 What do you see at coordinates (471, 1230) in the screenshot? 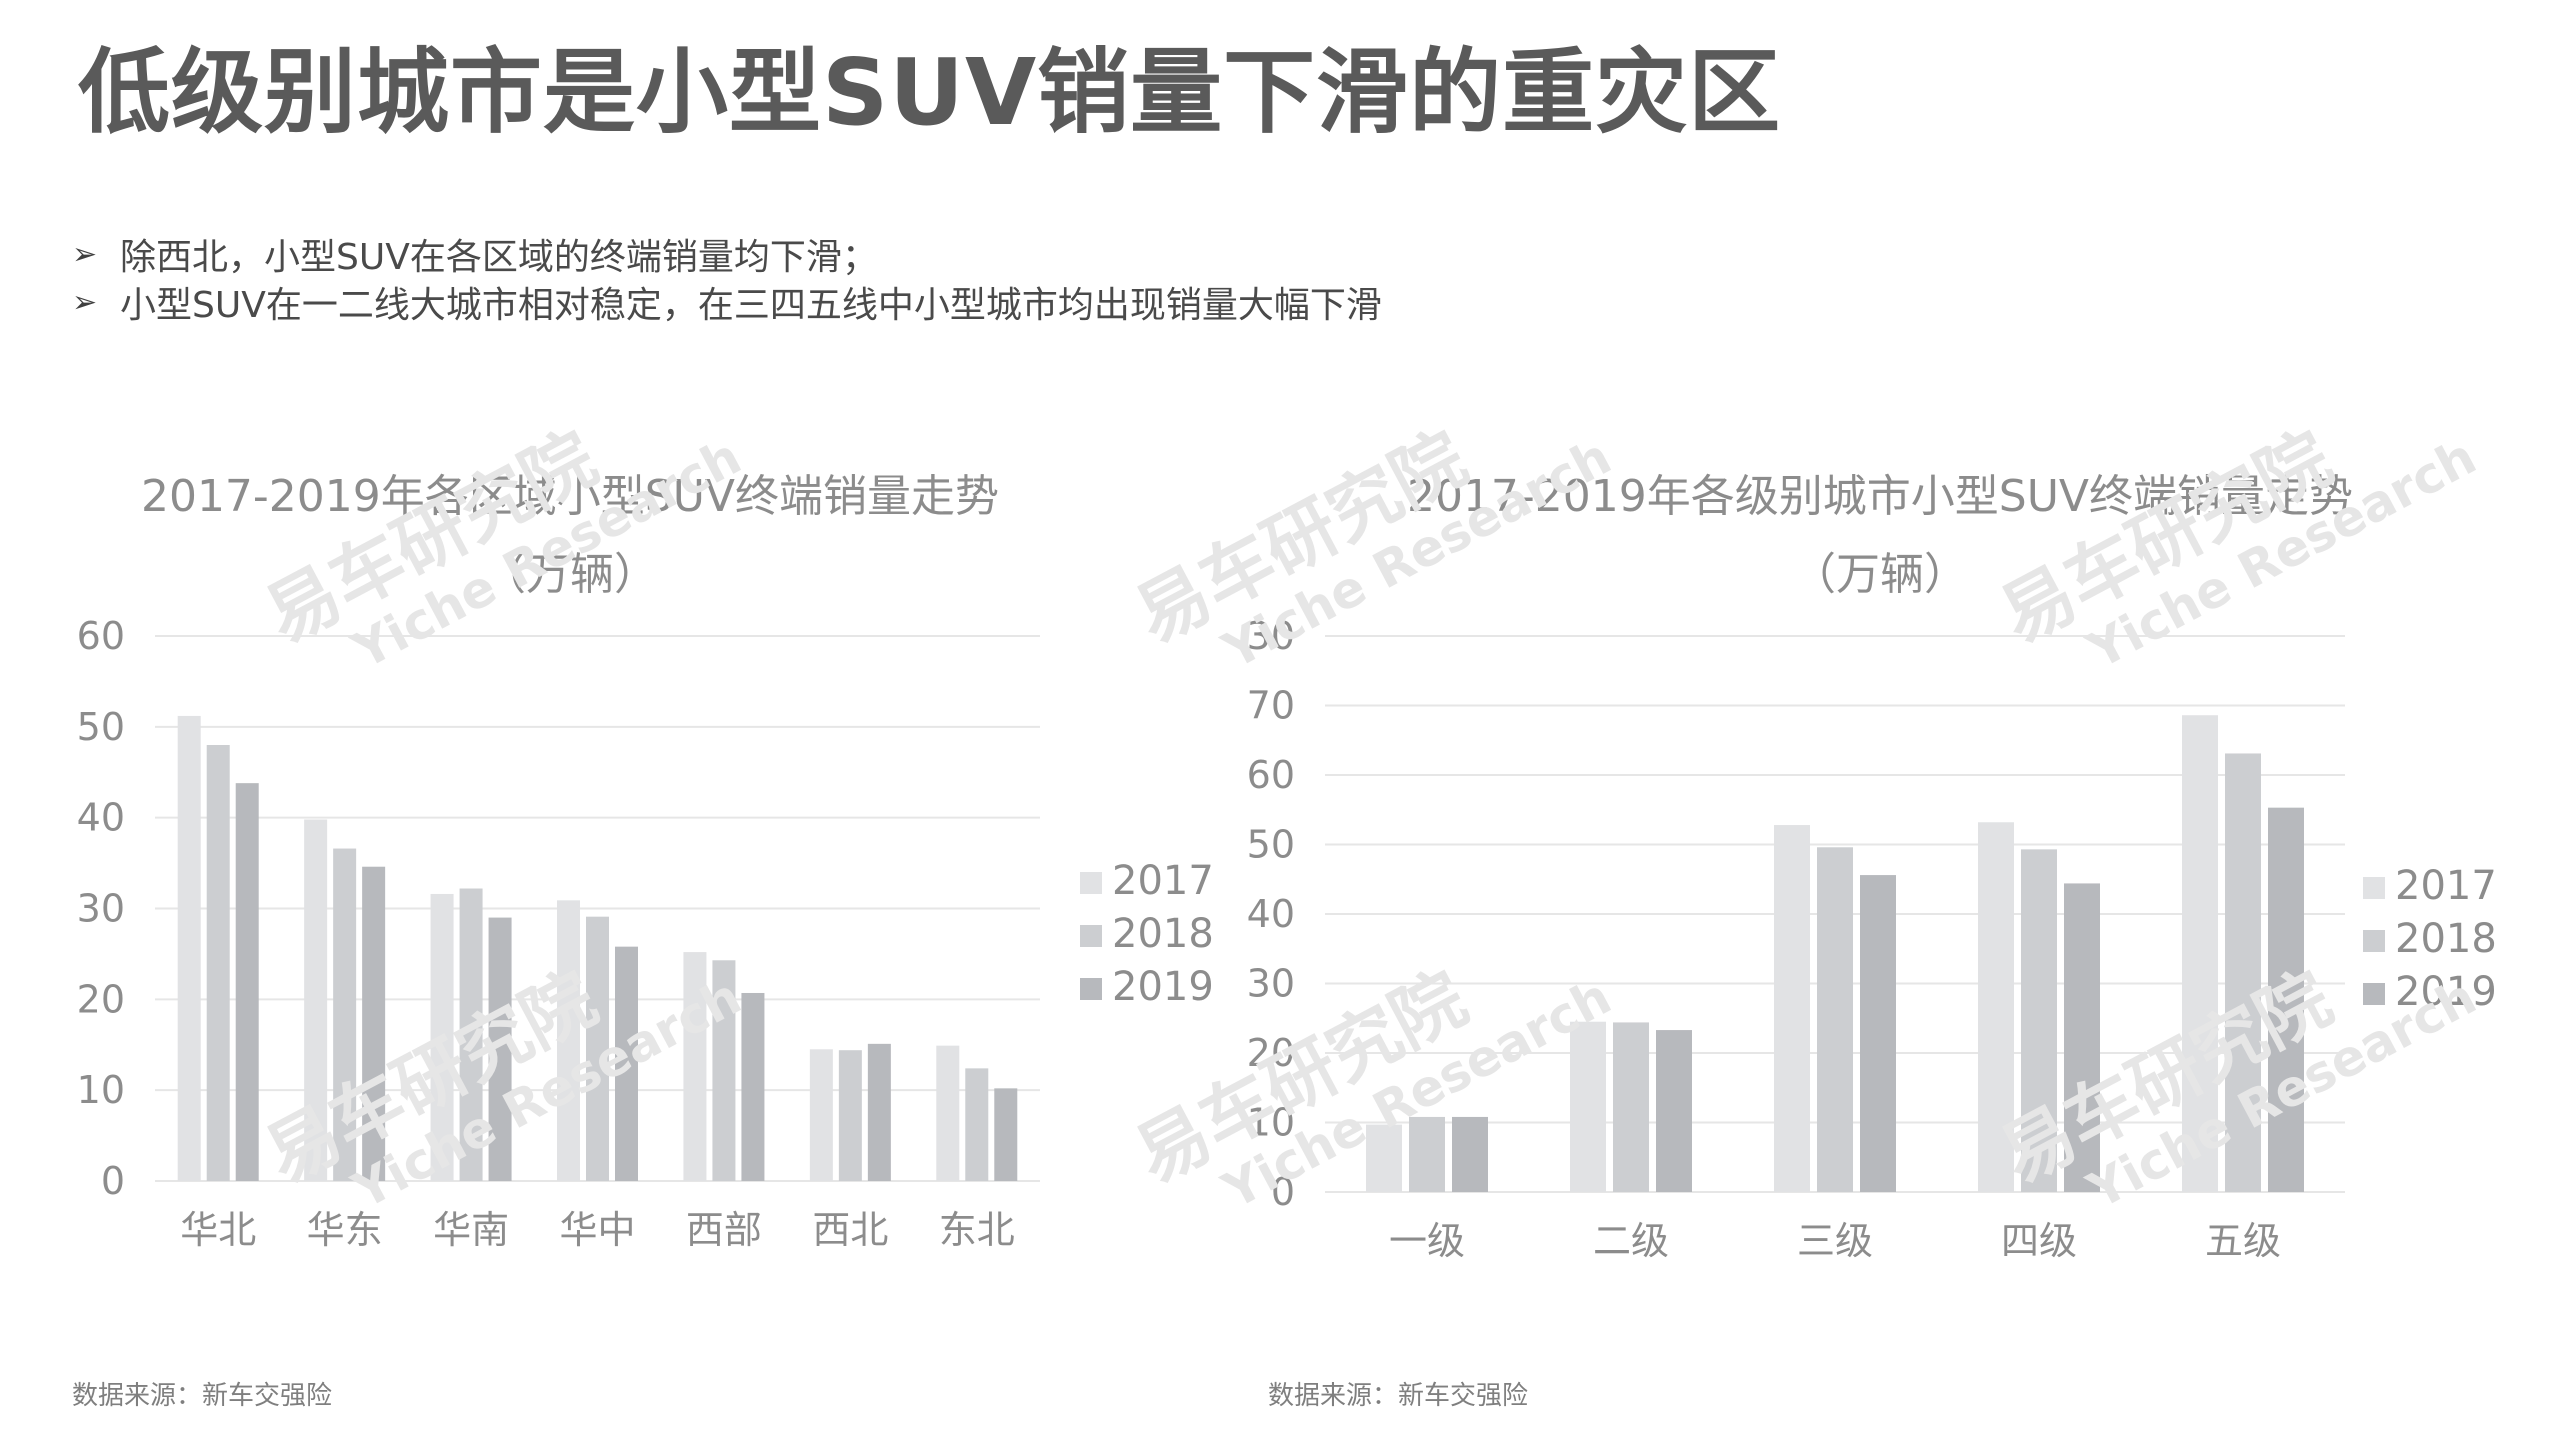
I see `x-tick-label: 华南` at bounding box center [471, 1230].